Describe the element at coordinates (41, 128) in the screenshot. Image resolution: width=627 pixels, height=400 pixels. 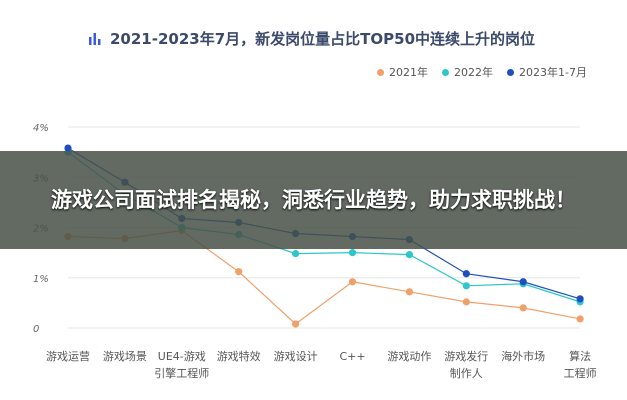
I see `y-tick-label: 4%` at that location.